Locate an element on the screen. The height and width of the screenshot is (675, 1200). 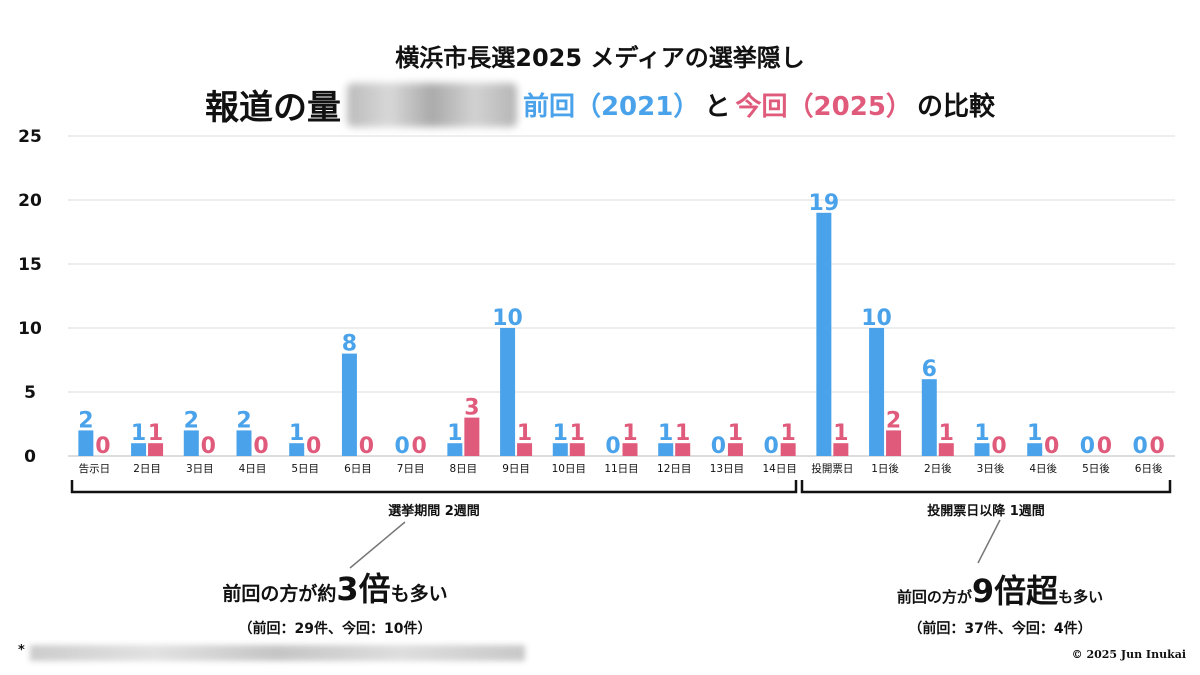
note-left: 前回の方が約3倍も多い is located at coordinates (335, 587).